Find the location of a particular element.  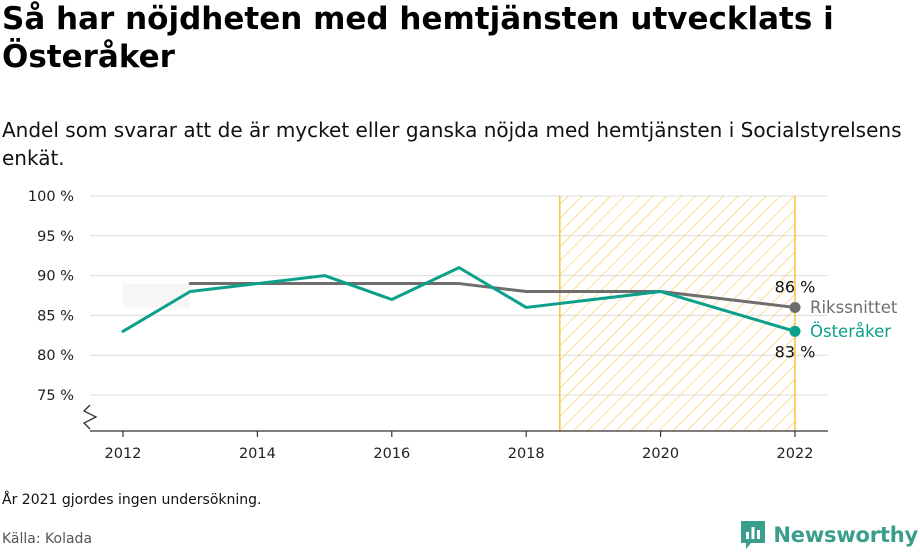

bar-chart-speech-bubble-icon is located at coordinates (753, 535).